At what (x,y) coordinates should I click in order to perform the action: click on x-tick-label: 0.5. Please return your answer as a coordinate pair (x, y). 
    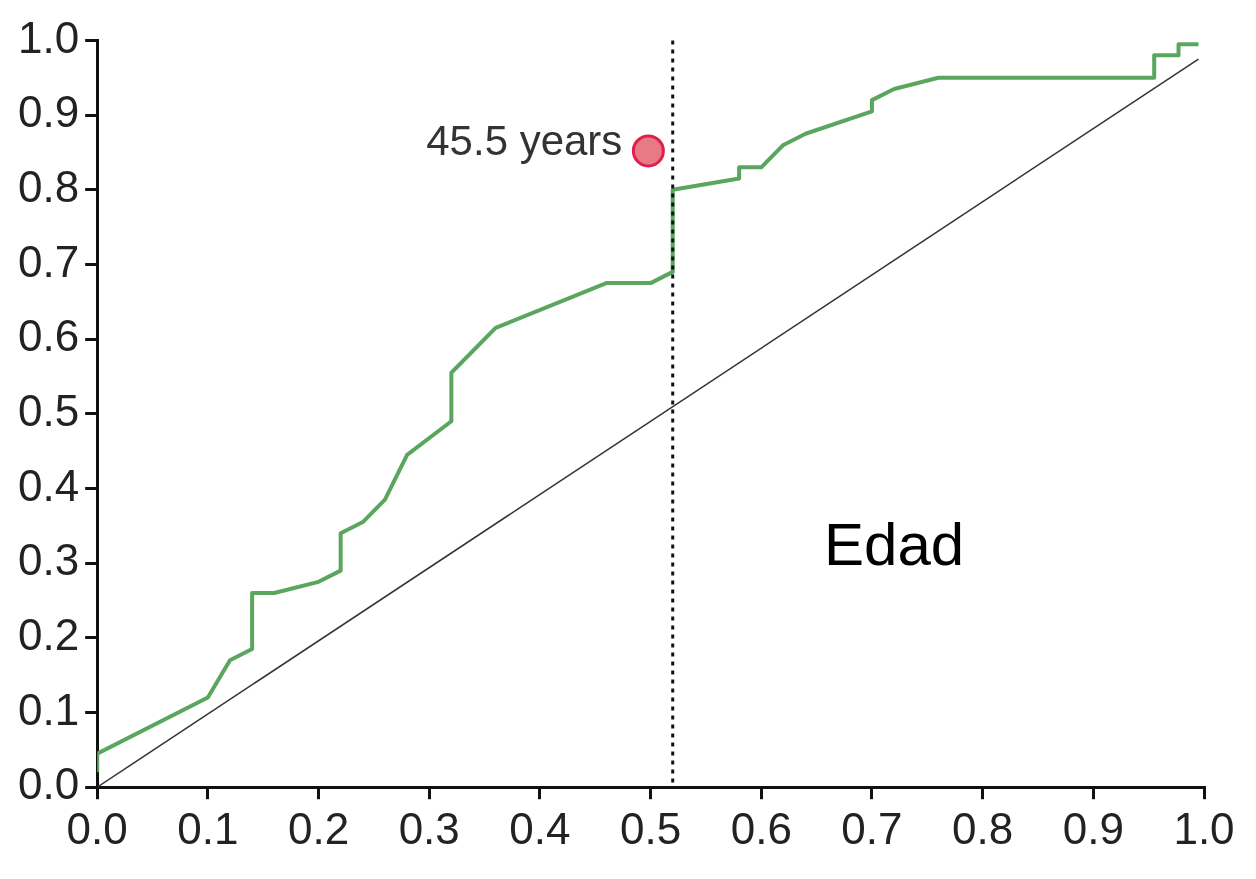
    Looking at the image, I should click on (651, 828).